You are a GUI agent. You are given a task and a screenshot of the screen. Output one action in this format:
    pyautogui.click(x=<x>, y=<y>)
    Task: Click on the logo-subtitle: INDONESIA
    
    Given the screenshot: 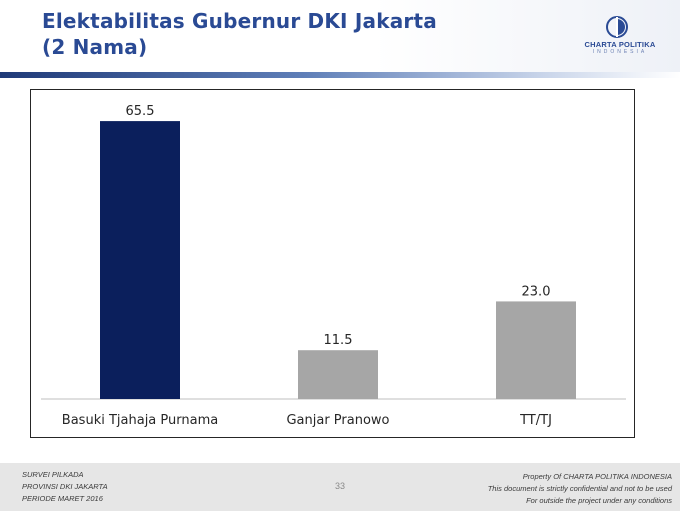 What is the action you would take?
    pyautogui.click(x=620, y=52)
    